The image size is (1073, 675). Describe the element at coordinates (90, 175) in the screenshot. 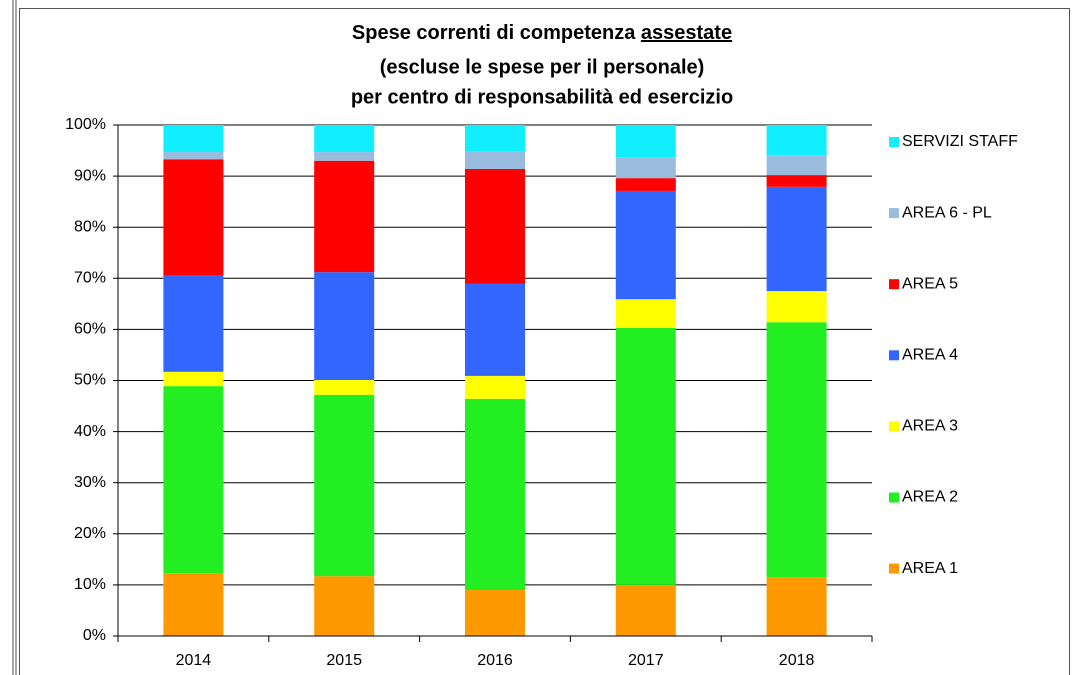

I see `y-tick-label: 90%` at that location.